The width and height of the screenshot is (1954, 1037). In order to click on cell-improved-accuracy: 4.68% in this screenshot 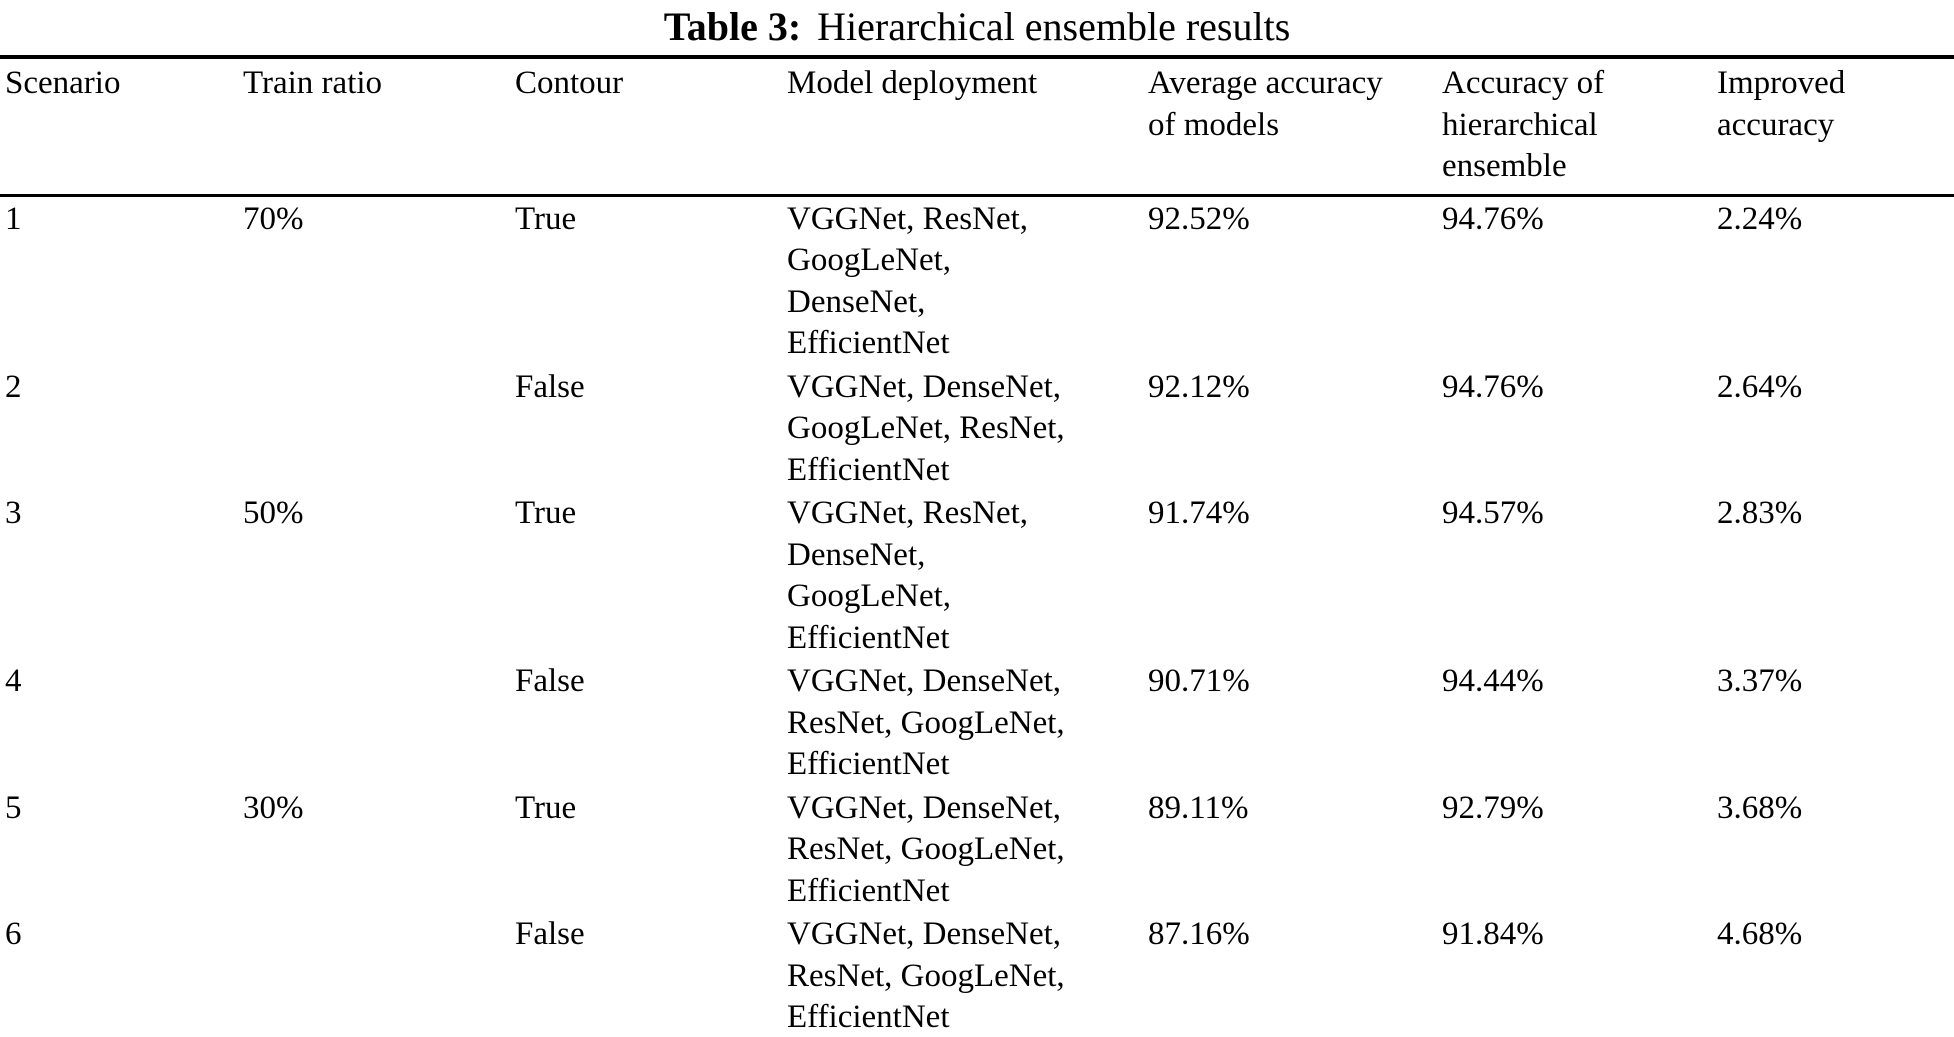, I will do `click(1760, 934)`.